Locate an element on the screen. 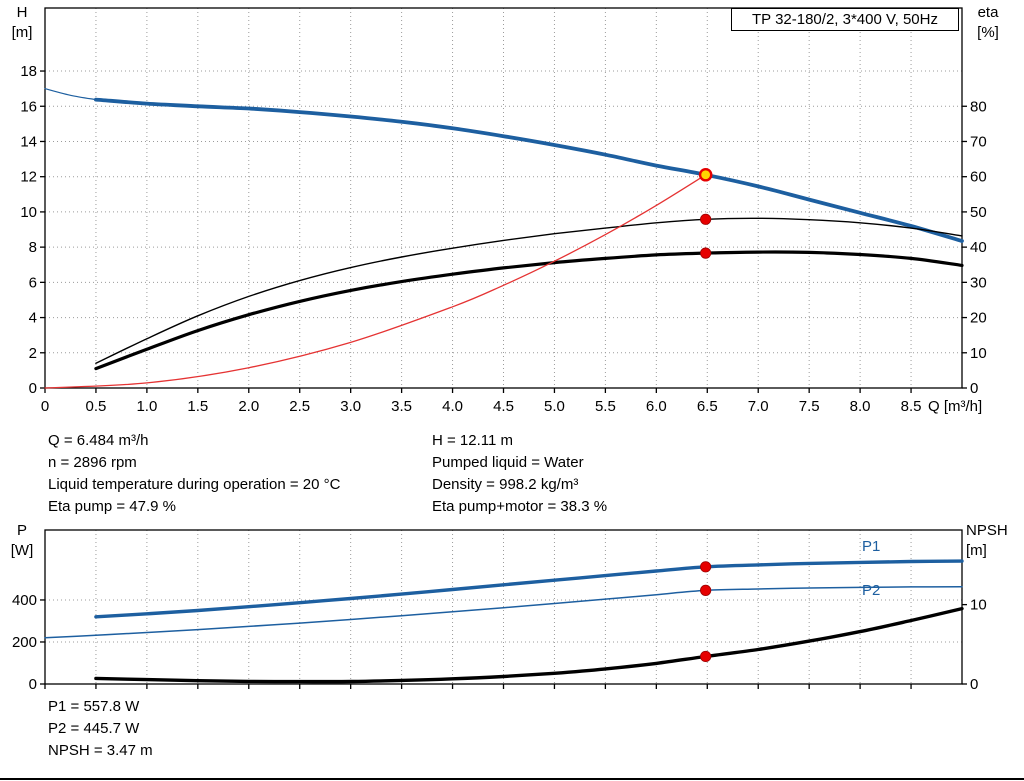  power-info-column: P1 = 557.8 W P2 = 445.7 W NPSH = 3.47 m is located at coordinates (100, 729).